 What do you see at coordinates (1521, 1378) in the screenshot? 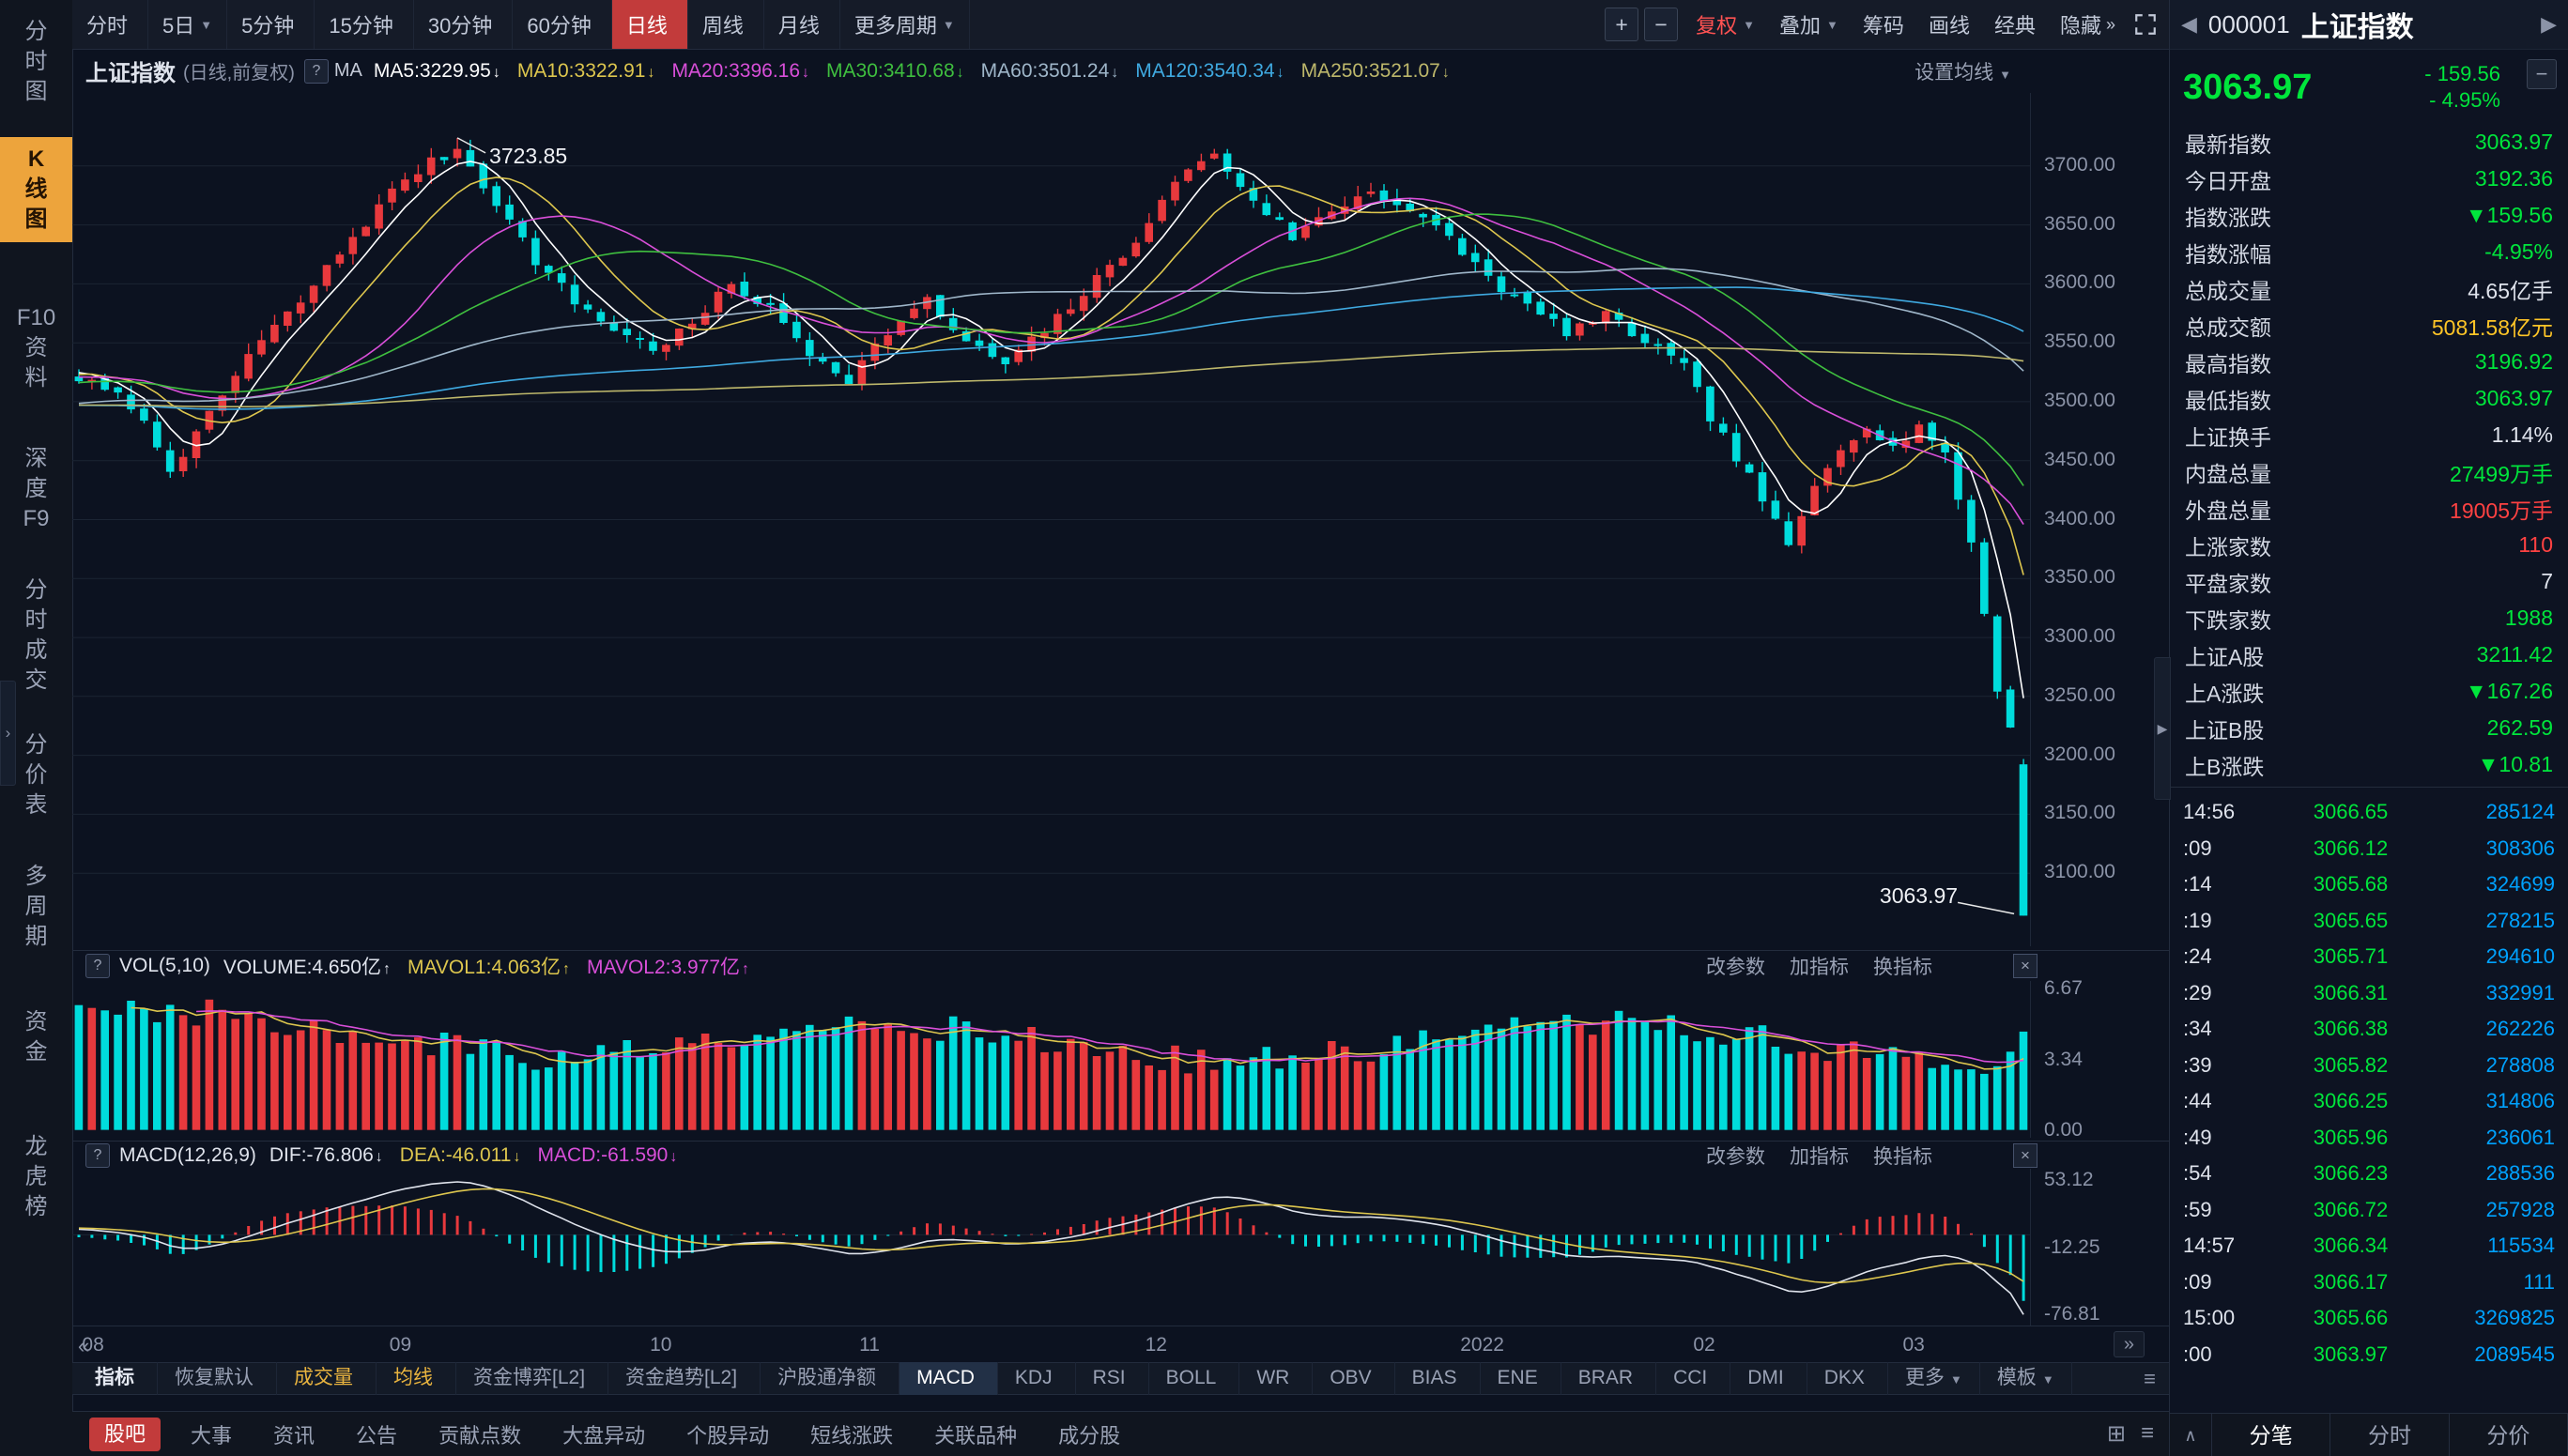
I see `indicator-tab: ENE` at bounding box center [1521, 1378].